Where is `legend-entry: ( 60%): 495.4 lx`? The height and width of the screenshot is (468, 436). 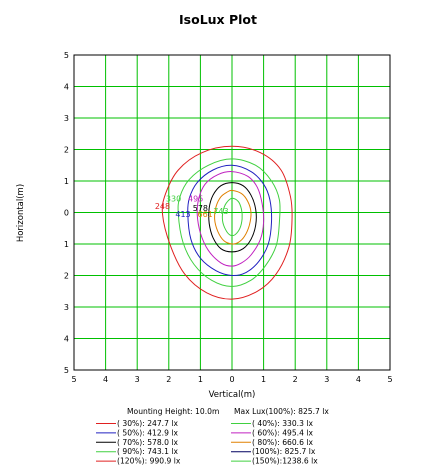 legend-entry: ( 60%): 495.4 lx is located at coordinates (282, 432).